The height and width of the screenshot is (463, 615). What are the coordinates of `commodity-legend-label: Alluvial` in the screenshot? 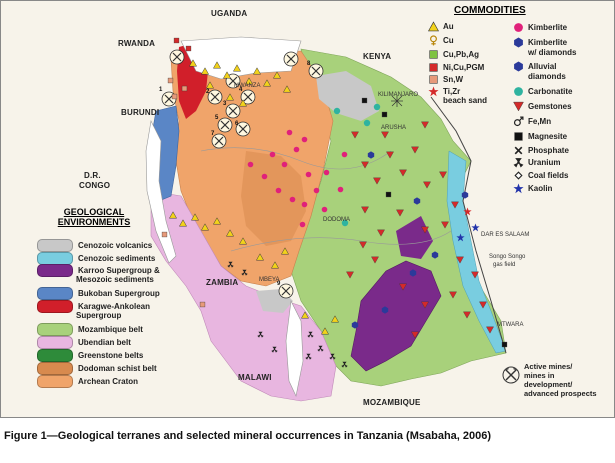 It's located at (542, 66).